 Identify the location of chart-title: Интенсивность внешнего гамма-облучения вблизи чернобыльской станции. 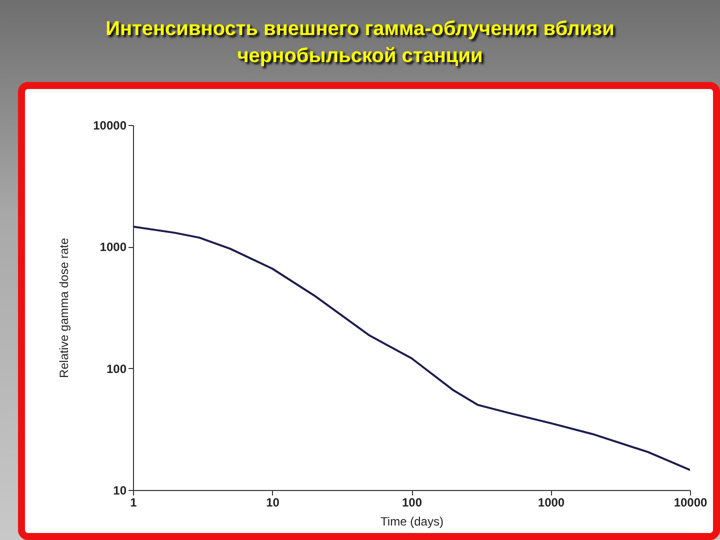
(360, 43).